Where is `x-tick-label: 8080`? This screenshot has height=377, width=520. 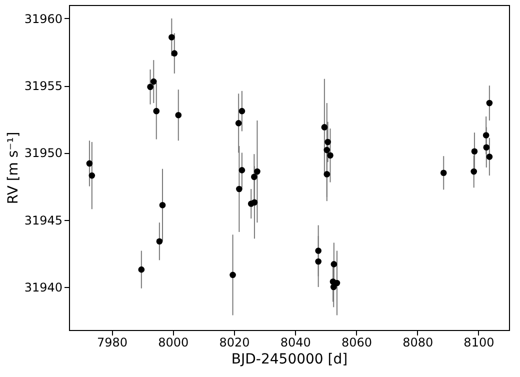 x-tick-label: 8080 is located at coordinates (418, 343).